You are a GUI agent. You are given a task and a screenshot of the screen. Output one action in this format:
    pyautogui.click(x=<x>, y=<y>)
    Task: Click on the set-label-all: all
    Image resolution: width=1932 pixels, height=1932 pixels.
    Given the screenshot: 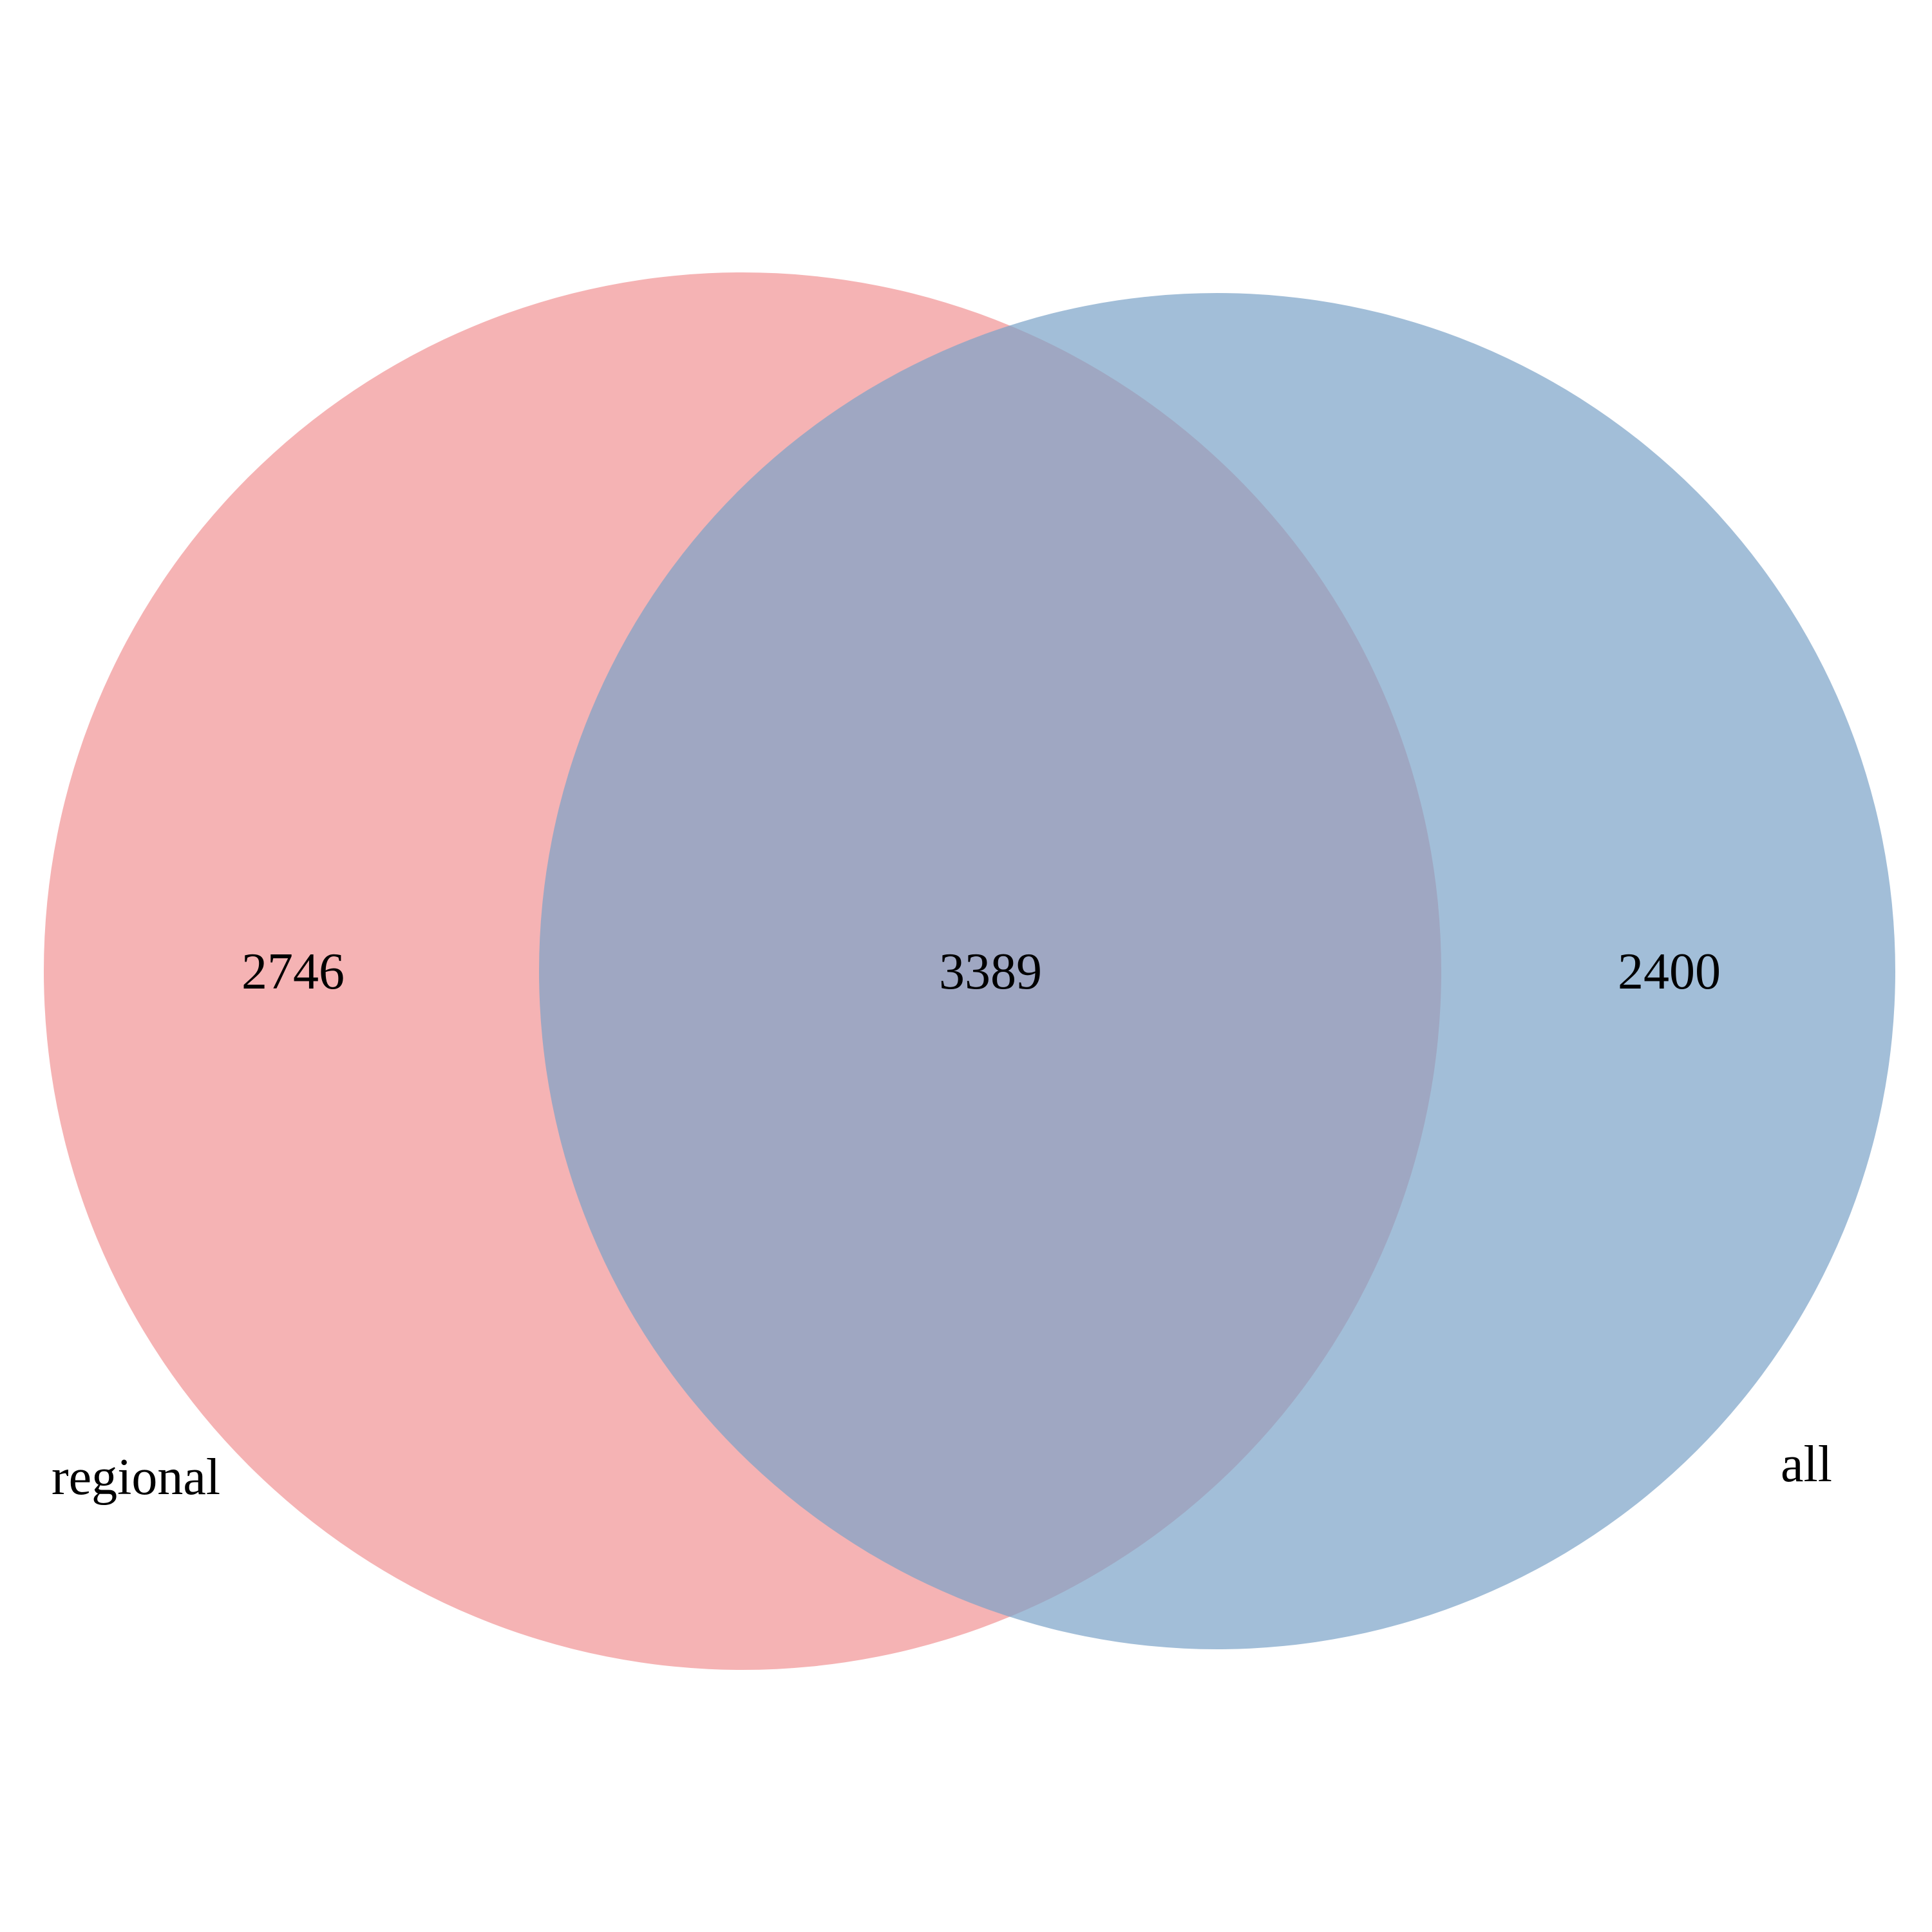 What is the action you would take?
    pyautogui.click(x=1806, y=1465)
    